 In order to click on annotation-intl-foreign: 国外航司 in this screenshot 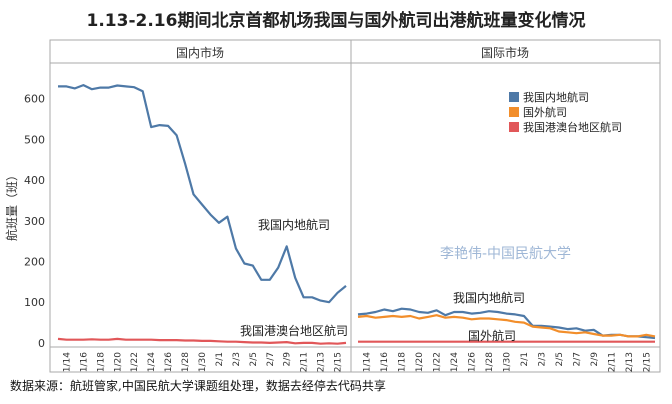, I will do `click(492, 335)`.